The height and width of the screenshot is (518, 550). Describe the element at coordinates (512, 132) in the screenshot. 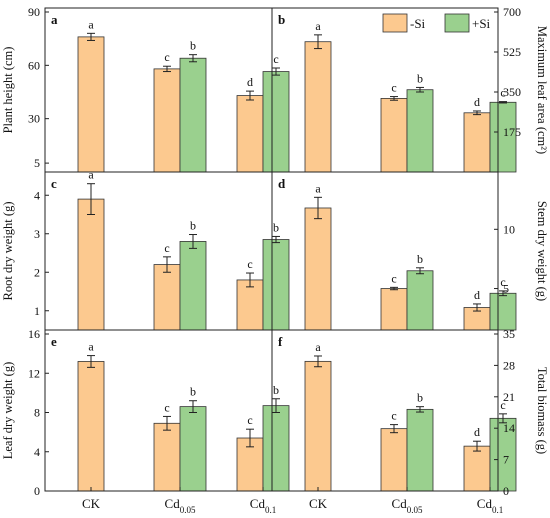

I see `y-tick-label: 175` at that location.